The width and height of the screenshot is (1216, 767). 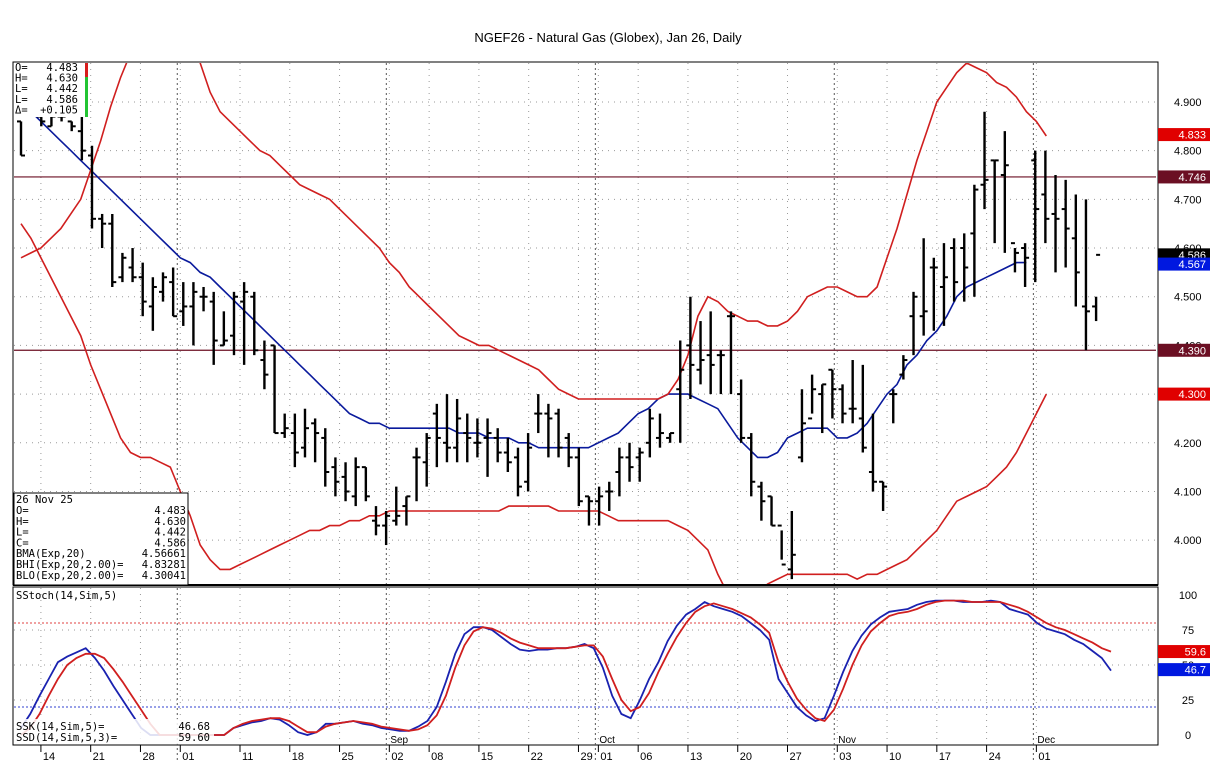 I want to click on info-box-frame, so click(x=101, y=539).